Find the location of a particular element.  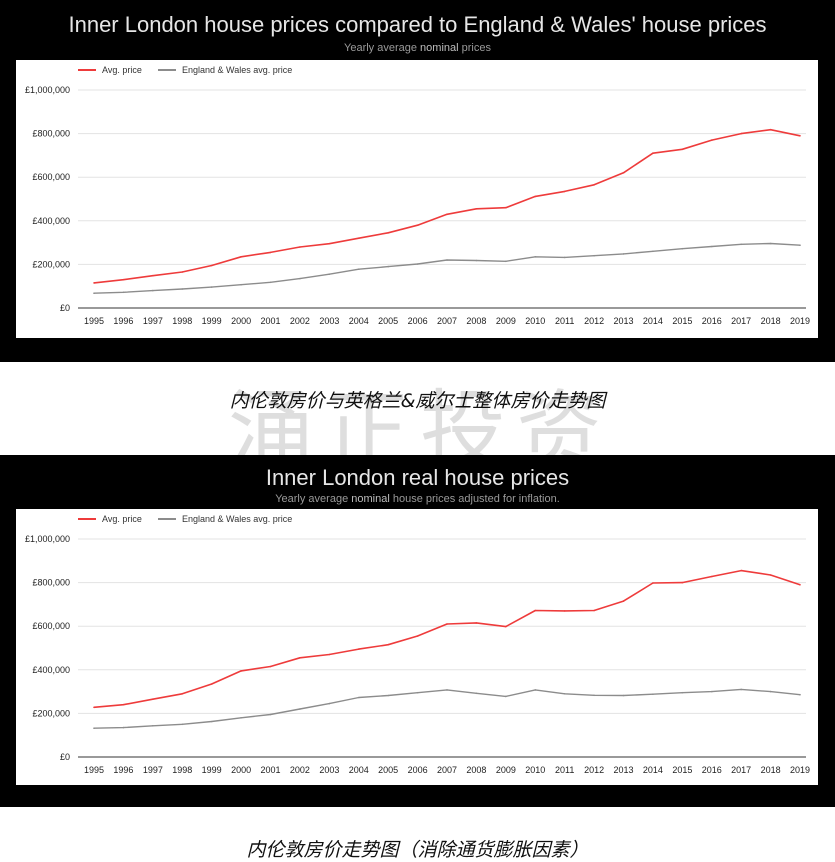

x-tick-label: 2016 is located at coordinates (712, 770).